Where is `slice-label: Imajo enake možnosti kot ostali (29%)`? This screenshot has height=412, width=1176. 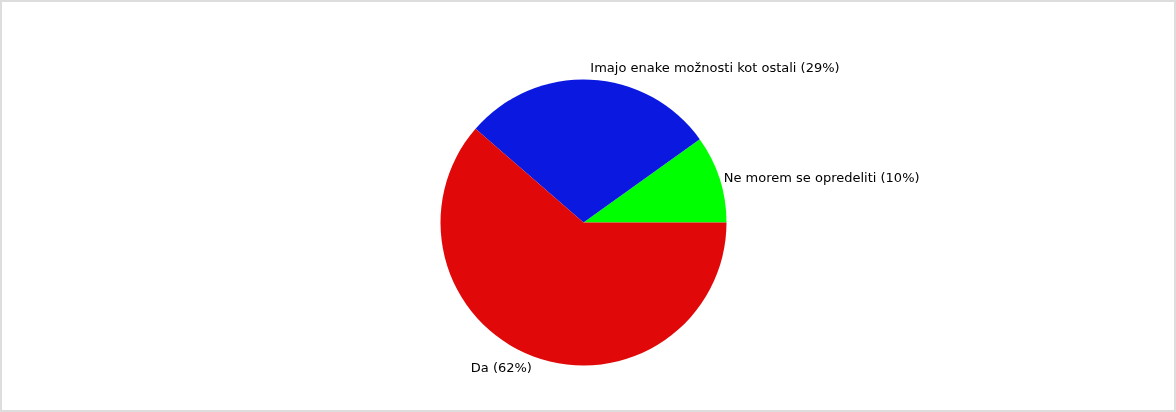
slice-label: Imajo enake možnosti kot ostali (29%) is located at coordinates (715, 68).